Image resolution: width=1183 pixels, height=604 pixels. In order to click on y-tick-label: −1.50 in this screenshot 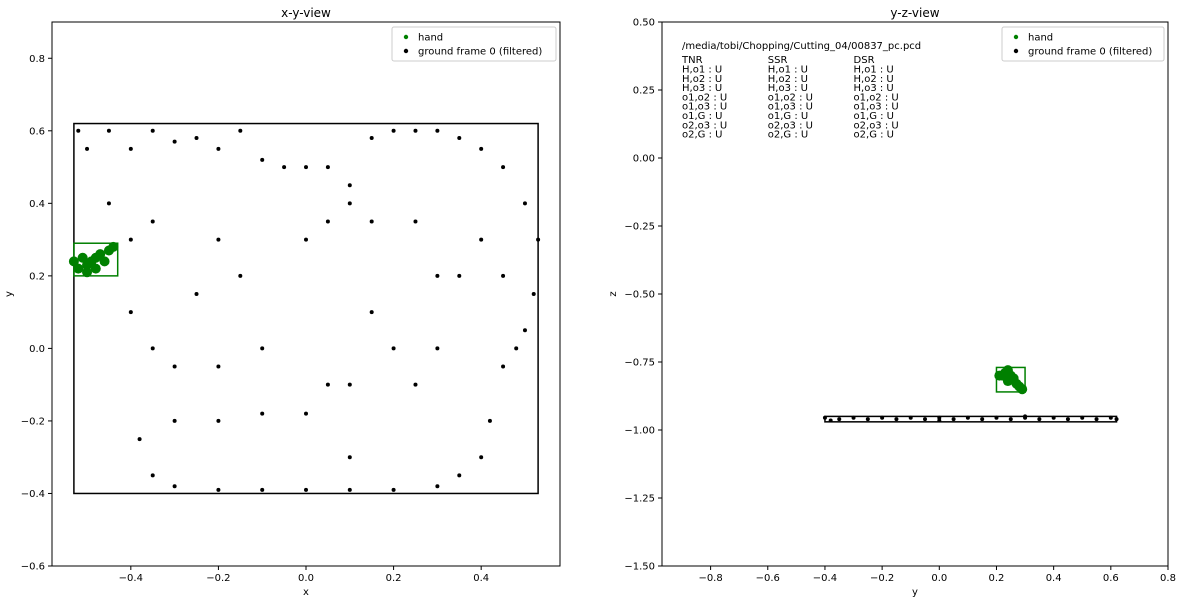, I will do `click(639, 567)`.